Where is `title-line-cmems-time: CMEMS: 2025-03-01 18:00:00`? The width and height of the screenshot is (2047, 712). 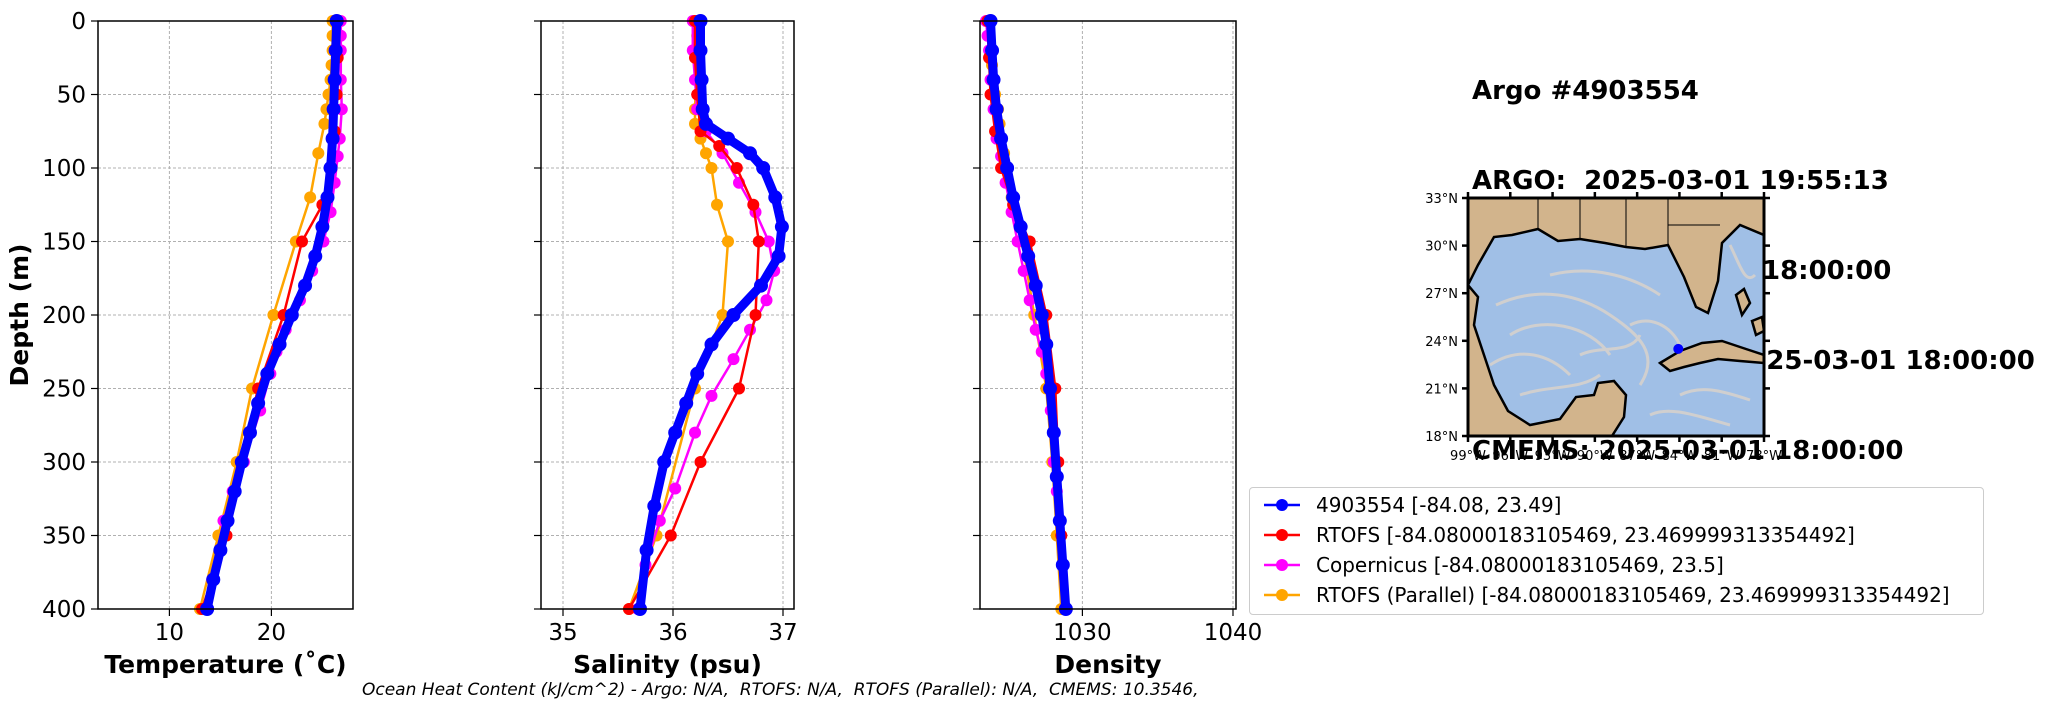
title-line-cmems-time: CMEMS: 2025-03-01 18:00:00 is located at coordinates (1688, 451).